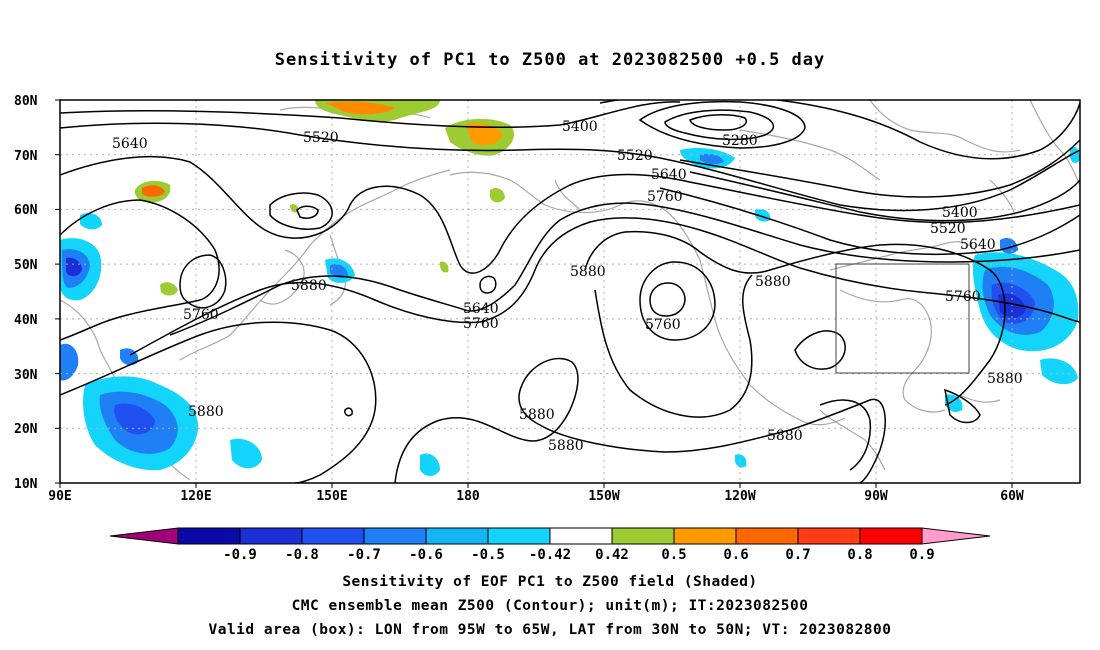 This screenshot has width=1100, height=650. What do you see at coordinates (673, 555) in the screenshot?
I see `colorbar-tick-label: 0.5` at bounding box center [673, 555].